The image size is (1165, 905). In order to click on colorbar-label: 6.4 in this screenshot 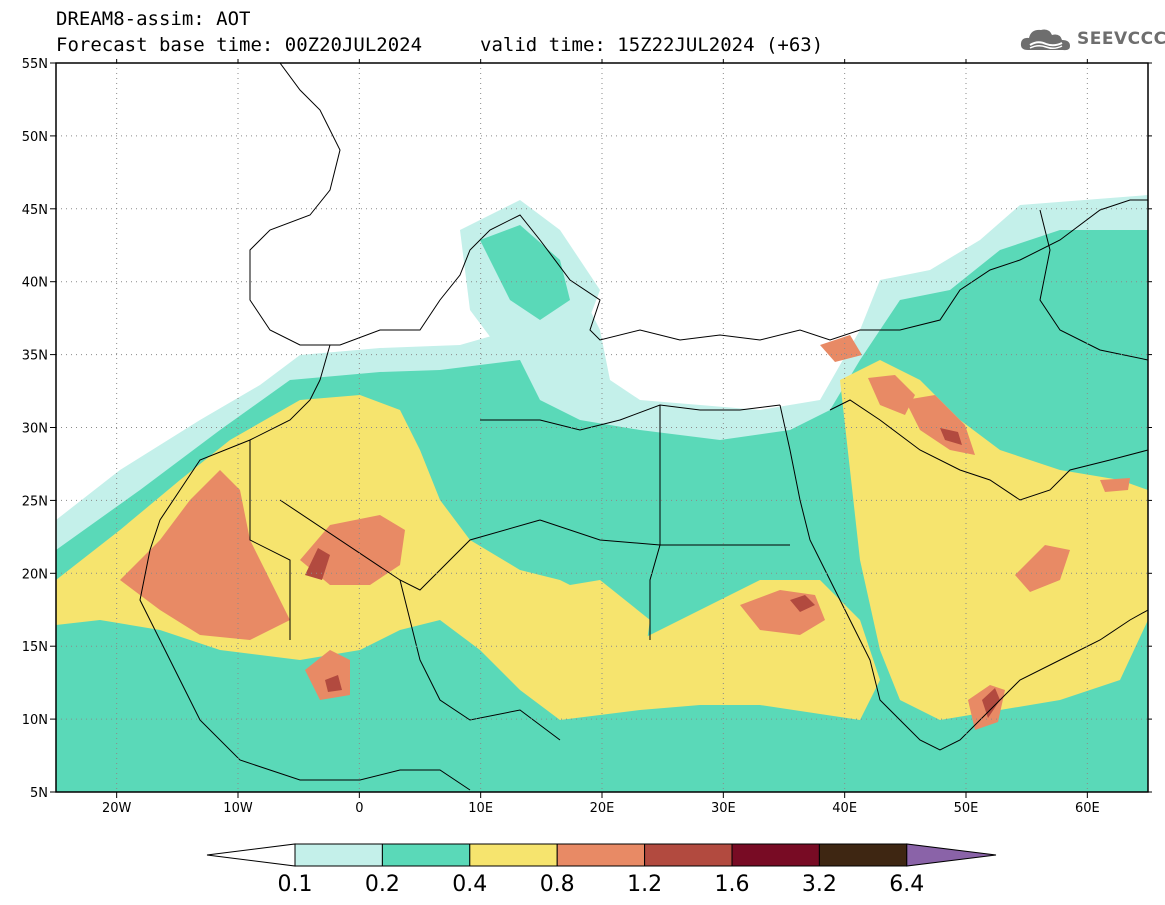, I will do `click(906, 884)`.